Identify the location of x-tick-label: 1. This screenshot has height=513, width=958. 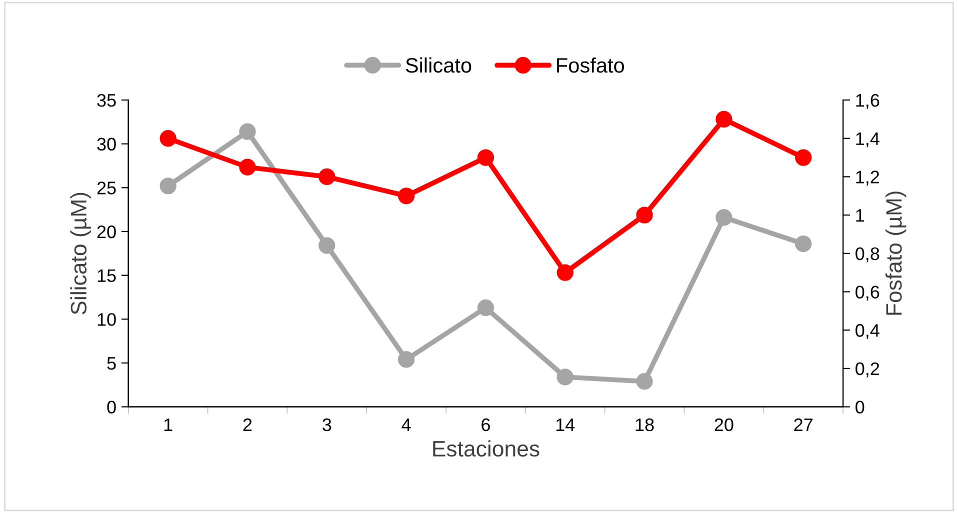
(168, 425).